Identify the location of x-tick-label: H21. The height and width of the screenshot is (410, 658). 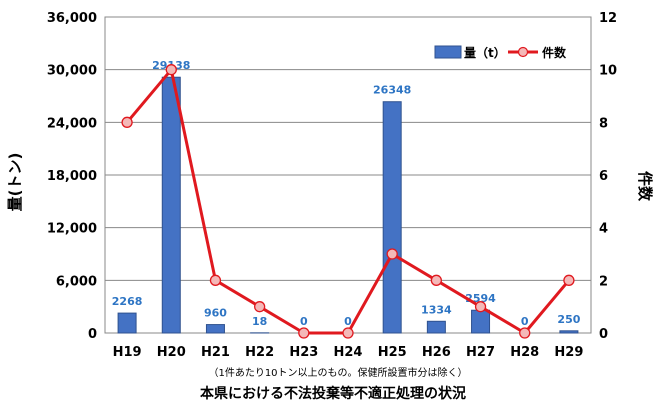
(215, 352).